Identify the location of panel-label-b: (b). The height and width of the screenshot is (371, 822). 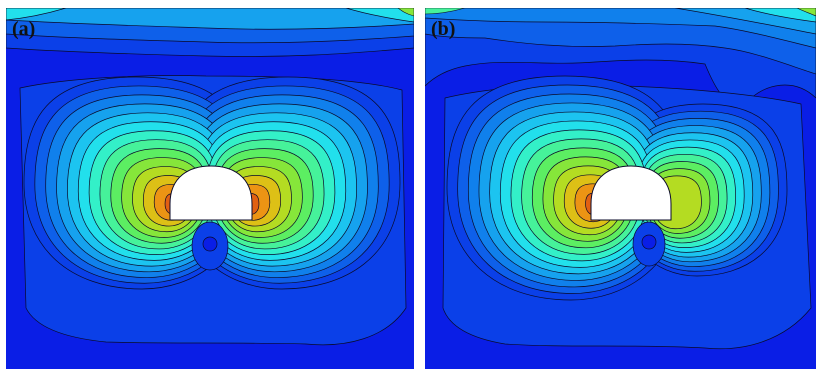
(443, 29).